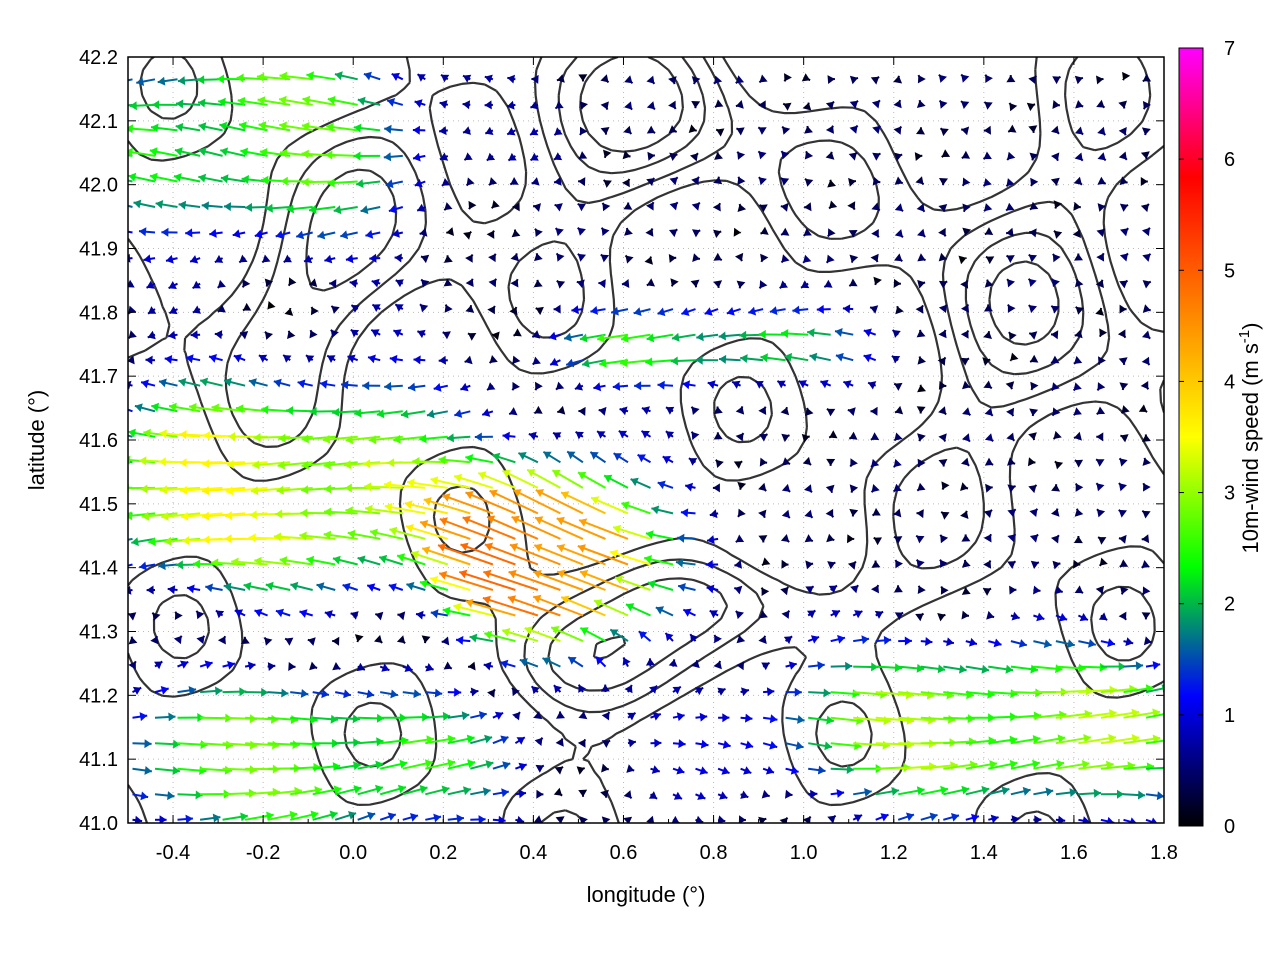 The image size is (1280, 960). What do you see at coordinates (98, 250) in the screenshot?
I see `y-tick-label: 41.9` at bounding box center [98, 250].